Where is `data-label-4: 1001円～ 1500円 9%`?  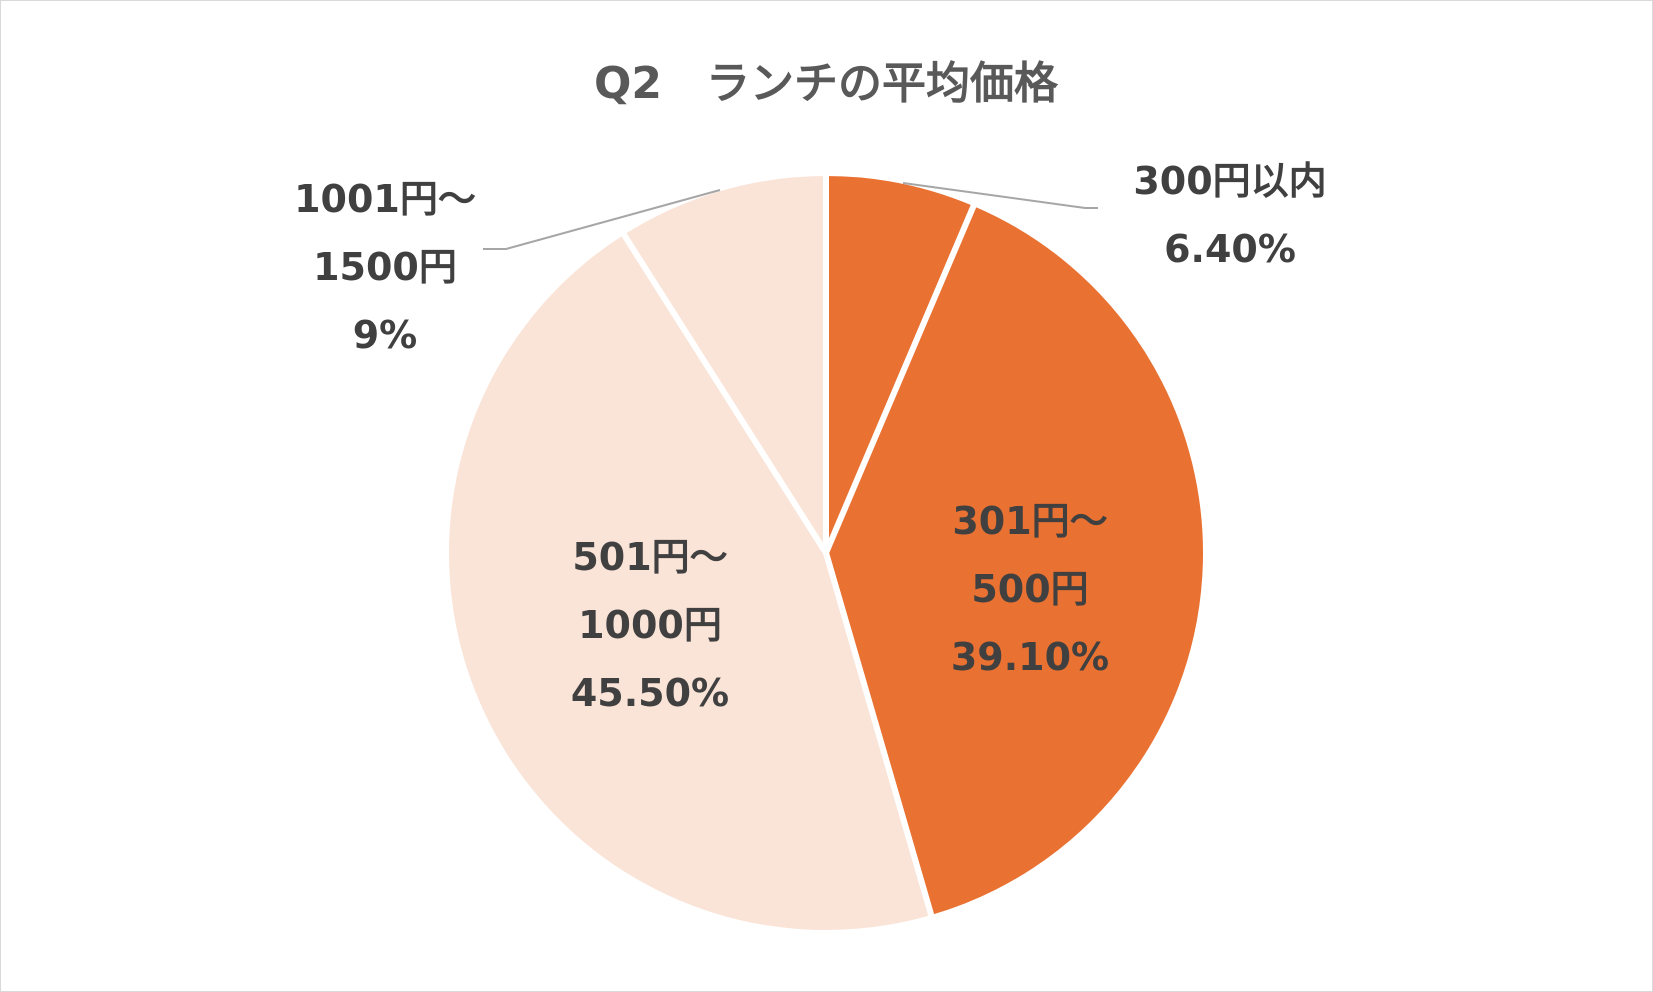 data-label-4: 1001円～ 1500円 9% is located at coordinates (385, 267).